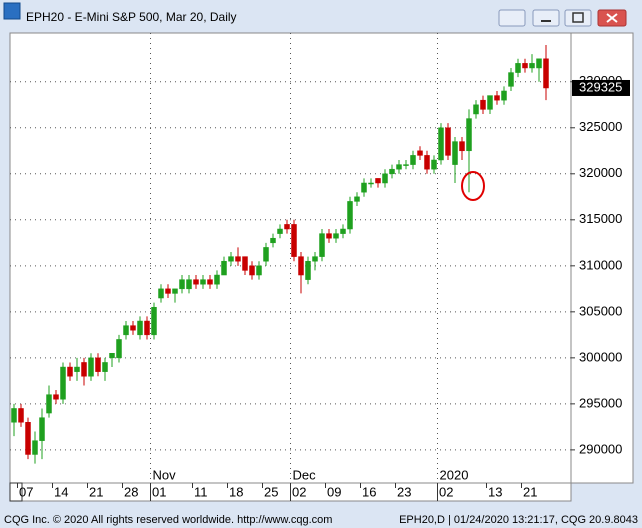 This screenshot has height=528, width=642. Describe the element at coordinates (159, 491) in the screenshot. I see `x-tick-label: 01` at that location.